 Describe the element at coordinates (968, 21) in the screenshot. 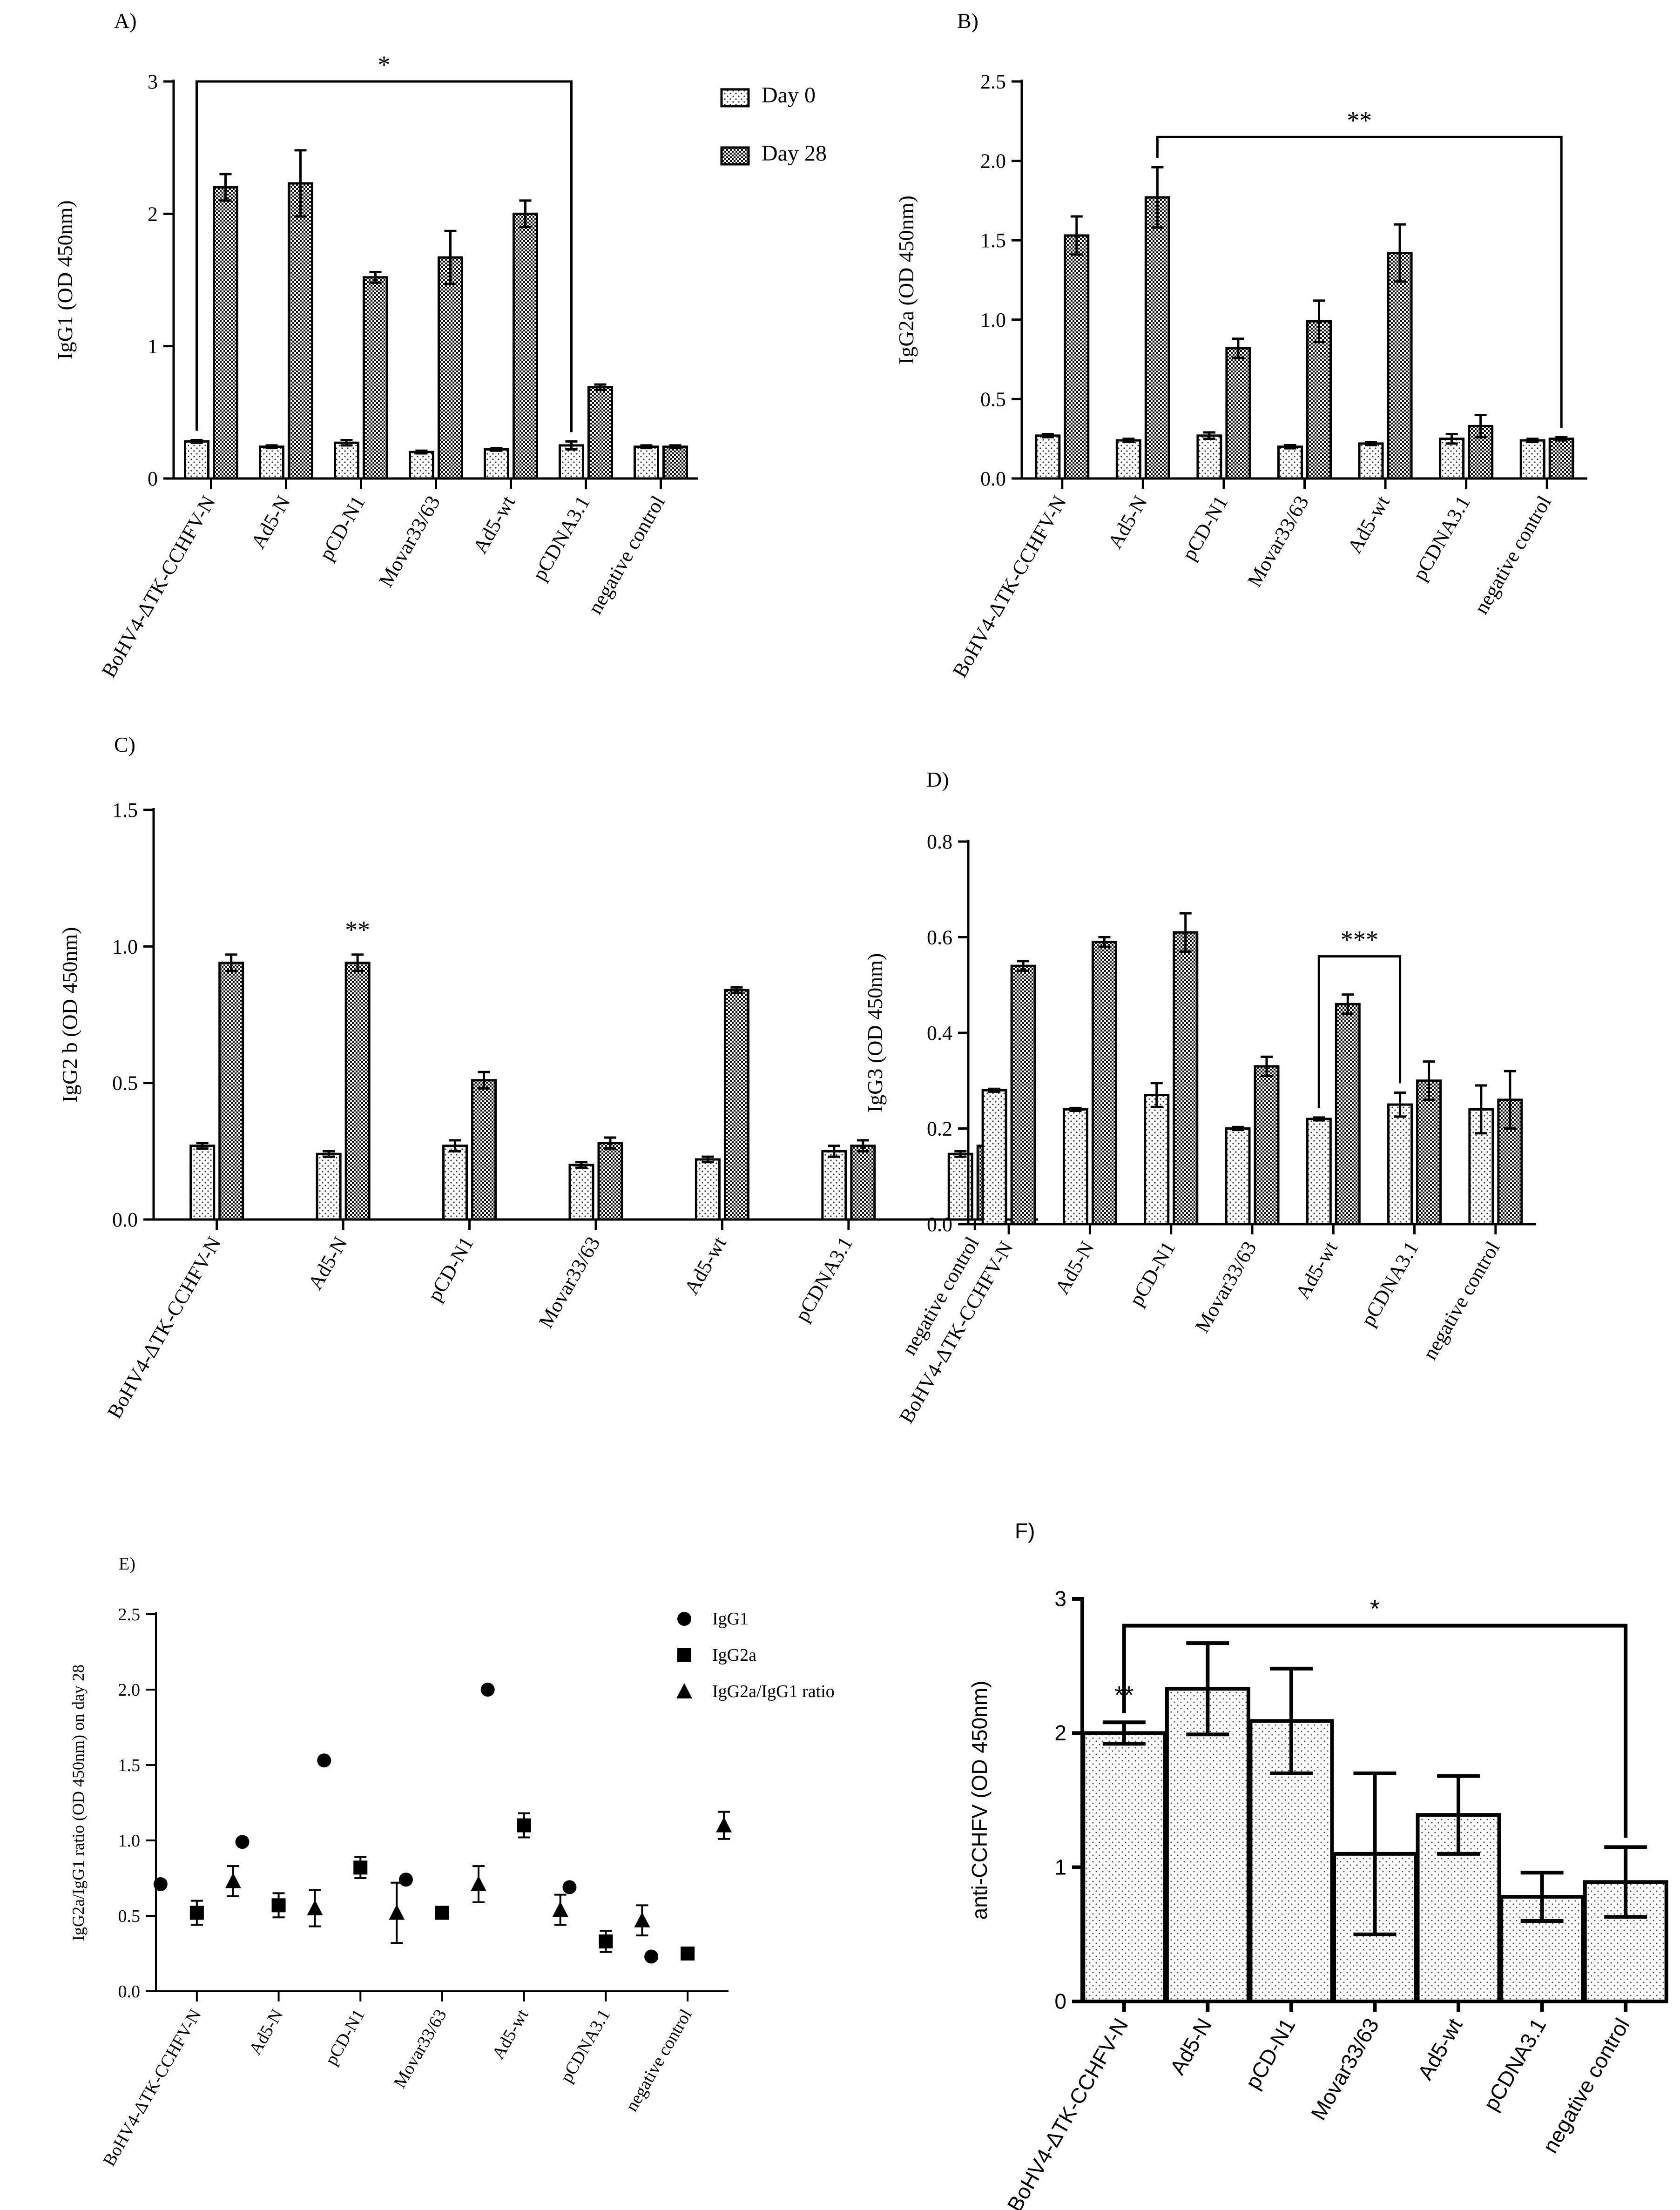

I see `panel-label: B)` at that location.